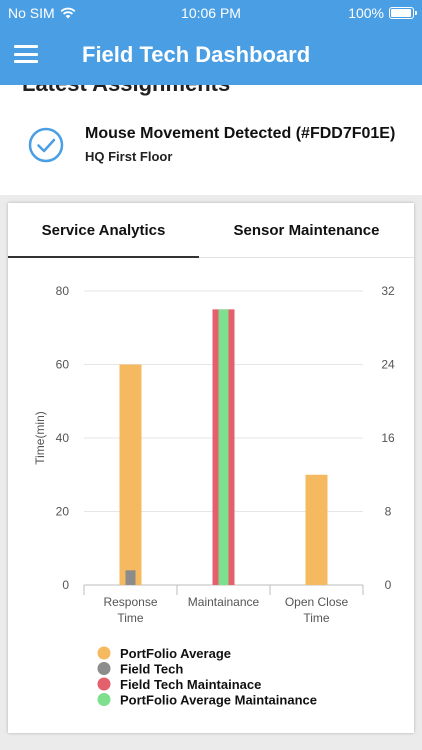  What do you see at coordinates (388, 365) in the screenshot?
I see `y2-tick-label: 24` at bounding box center [388, 365].